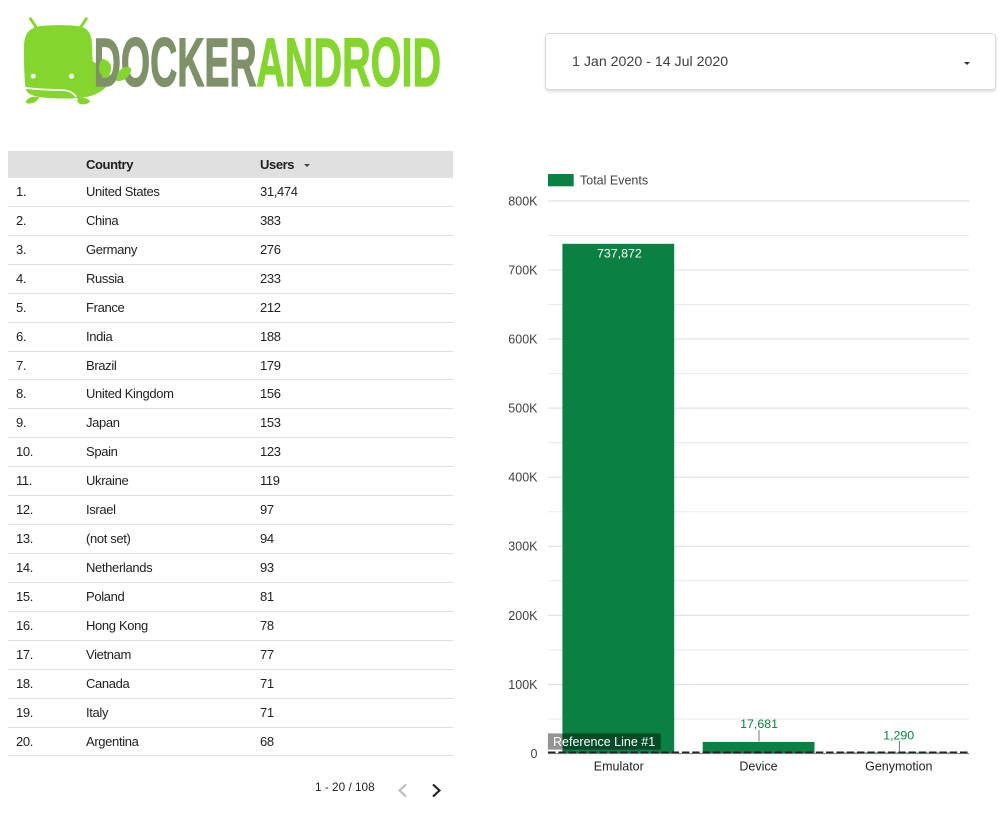 The height and width of the screenshot is (813, 1008). I want to click on svg-text: 1,290, so click(898, 735).